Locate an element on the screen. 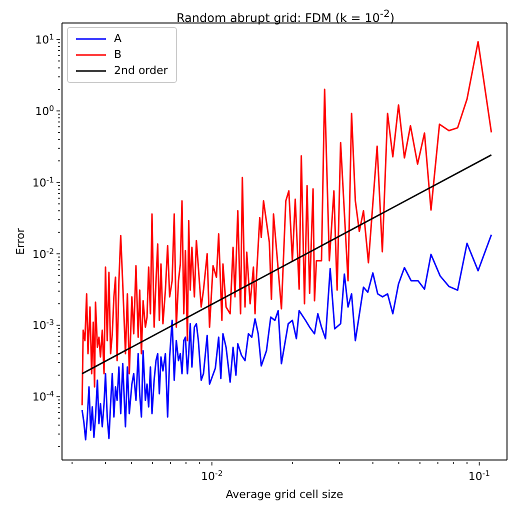 Image resolution: width=509 pixels, height=508 pixels. y-tick-label: 10$^{-1}$ is located at coordinates (43, 182).